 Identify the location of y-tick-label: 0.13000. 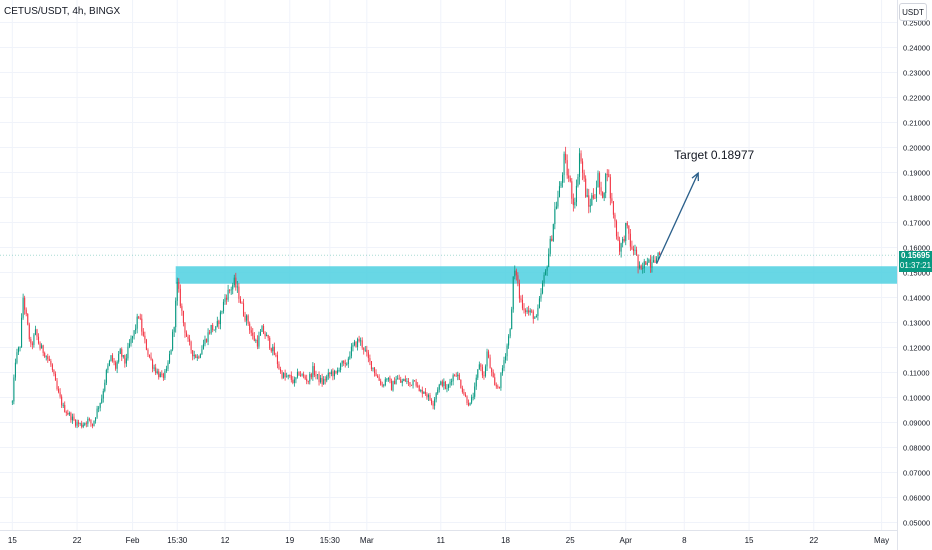
(916, 323).